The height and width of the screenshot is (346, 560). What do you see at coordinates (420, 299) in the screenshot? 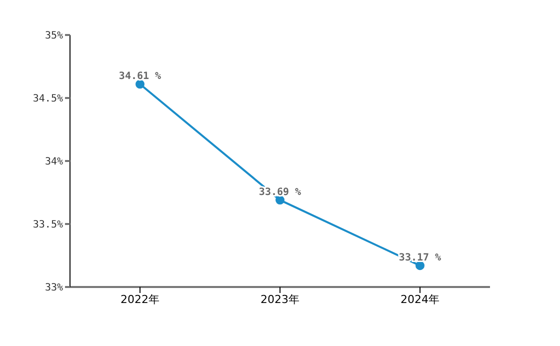
I see `x-tick-label: 2024年` at bounding box center [420, 299].